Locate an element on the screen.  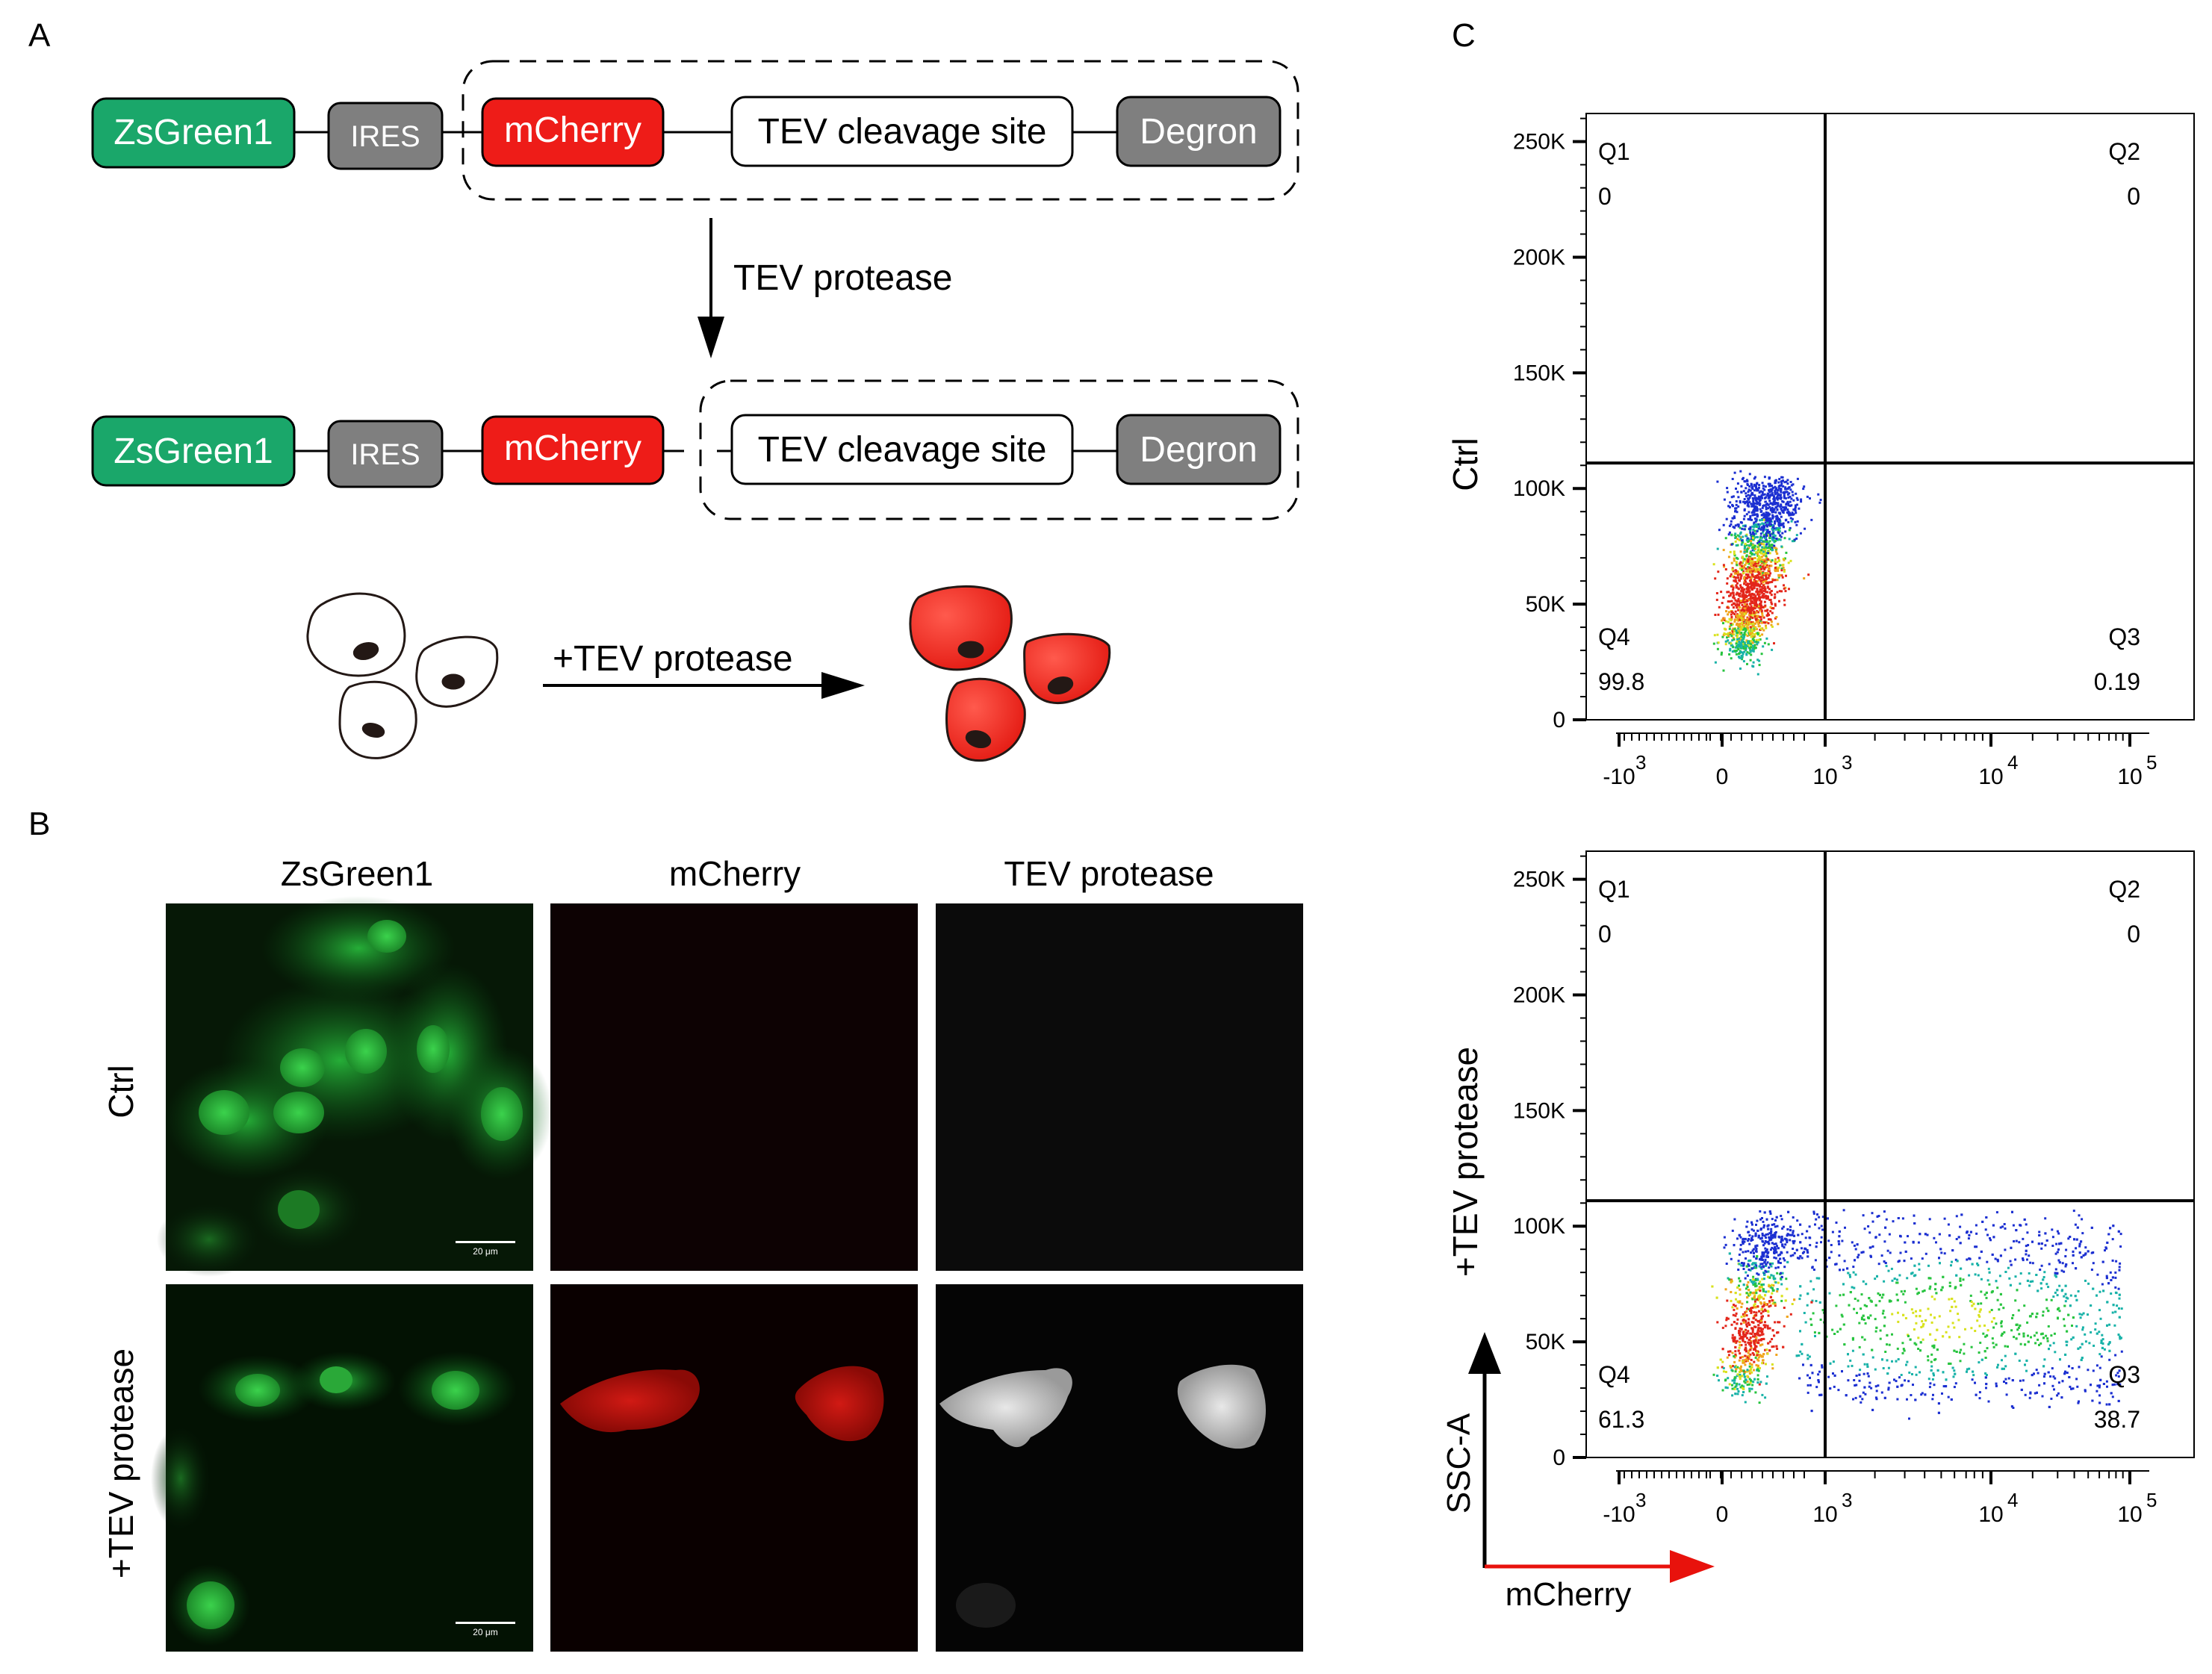
mcherry-label: mCherry is located at coordinates (572, 448).